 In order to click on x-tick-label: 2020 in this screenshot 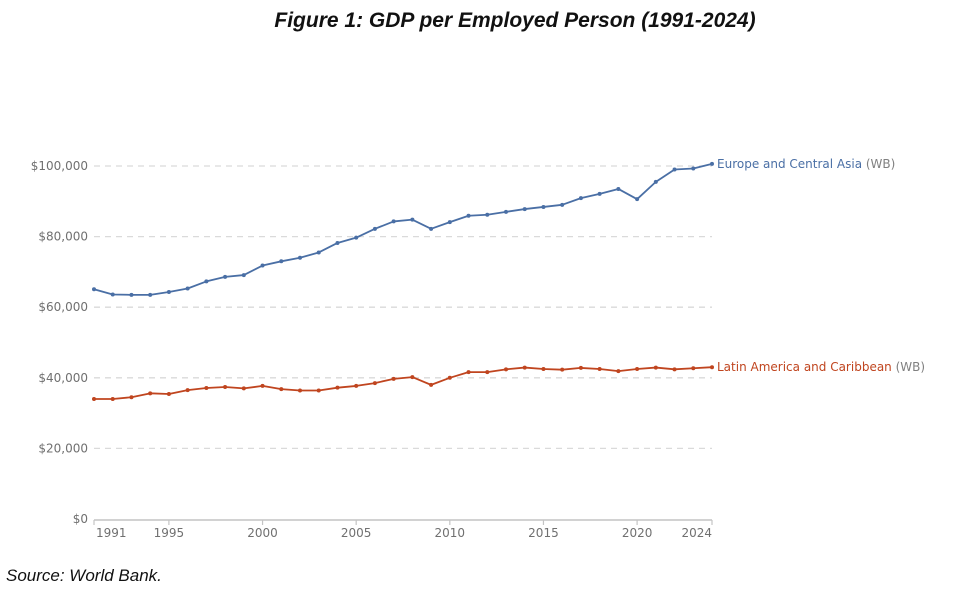, I will do `click(637, 533)`.